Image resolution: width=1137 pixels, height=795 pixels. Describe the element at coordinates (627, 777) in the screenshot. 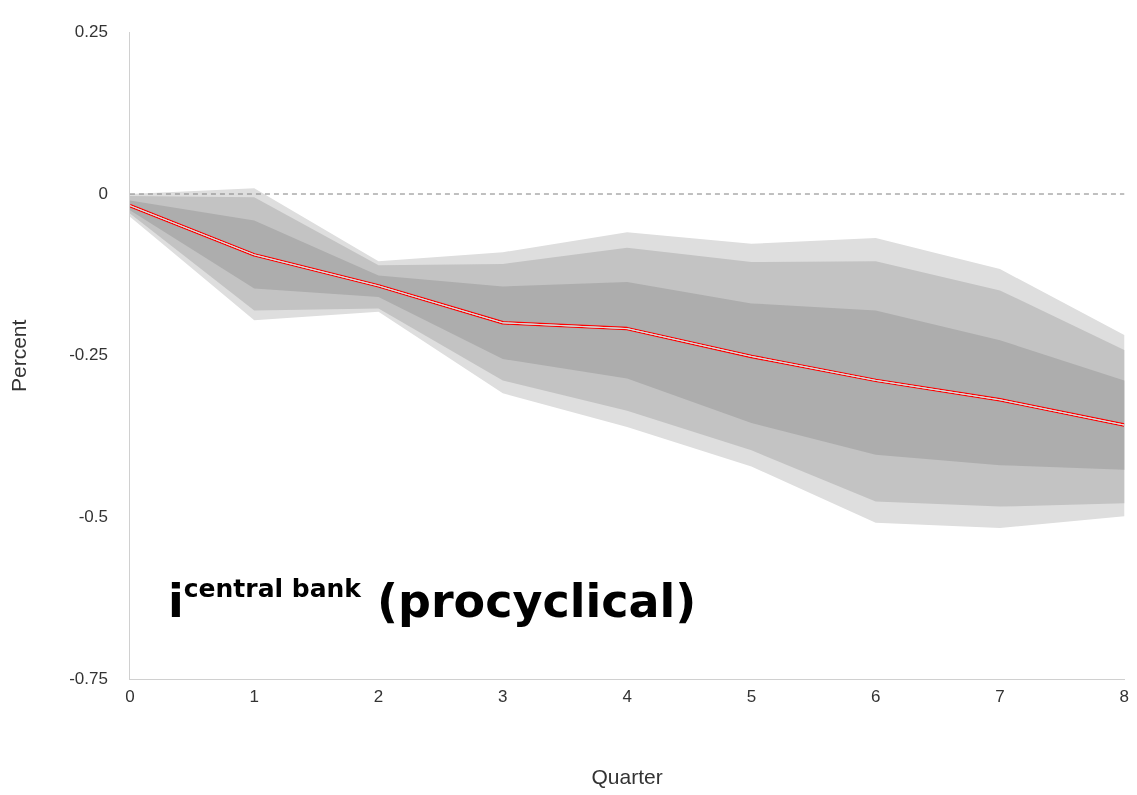

I see `x-axis-title: Quarter` at that location.